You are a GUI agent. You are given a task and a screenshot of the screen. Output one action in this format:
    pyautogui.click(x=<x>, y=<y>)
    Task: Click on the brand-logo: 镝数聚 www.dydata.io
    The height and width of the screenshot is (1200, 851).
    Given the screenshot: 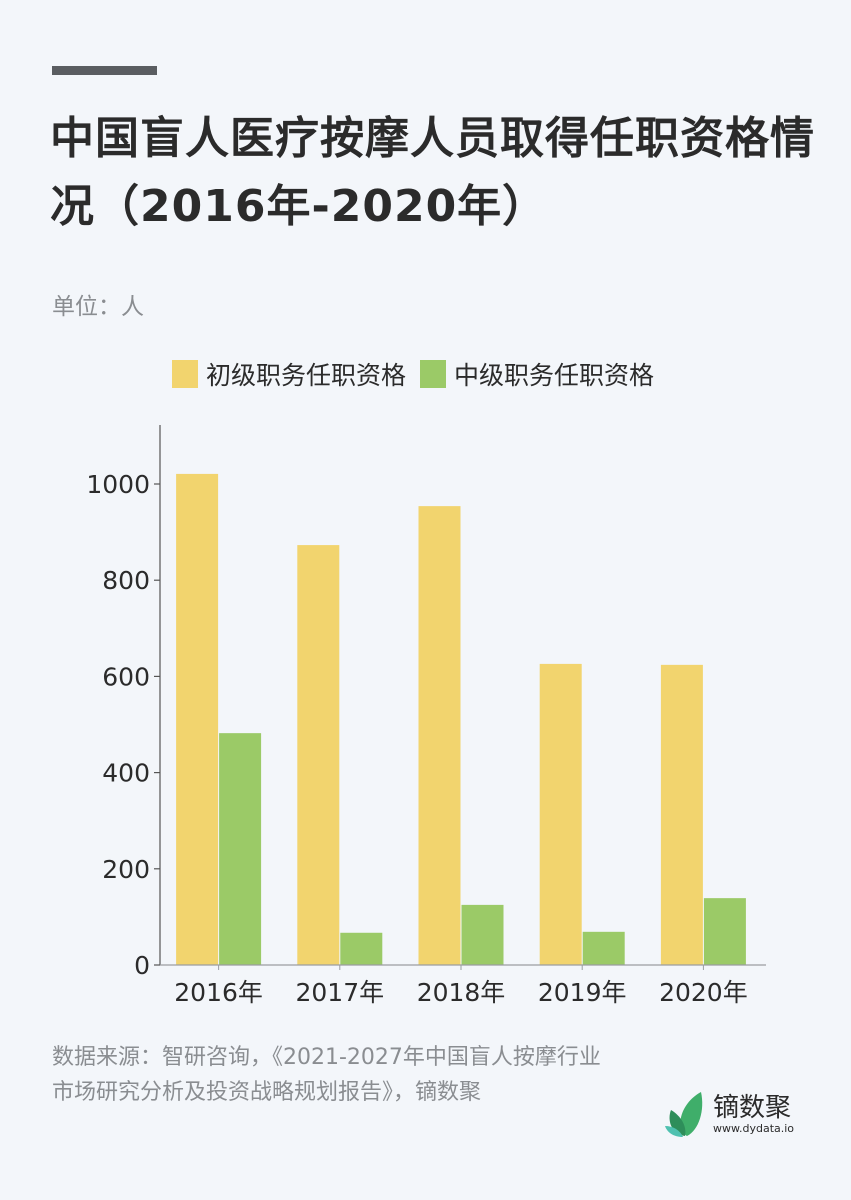 What is the action you would take?
    pyautogui.click(x=729, y=1114)
    